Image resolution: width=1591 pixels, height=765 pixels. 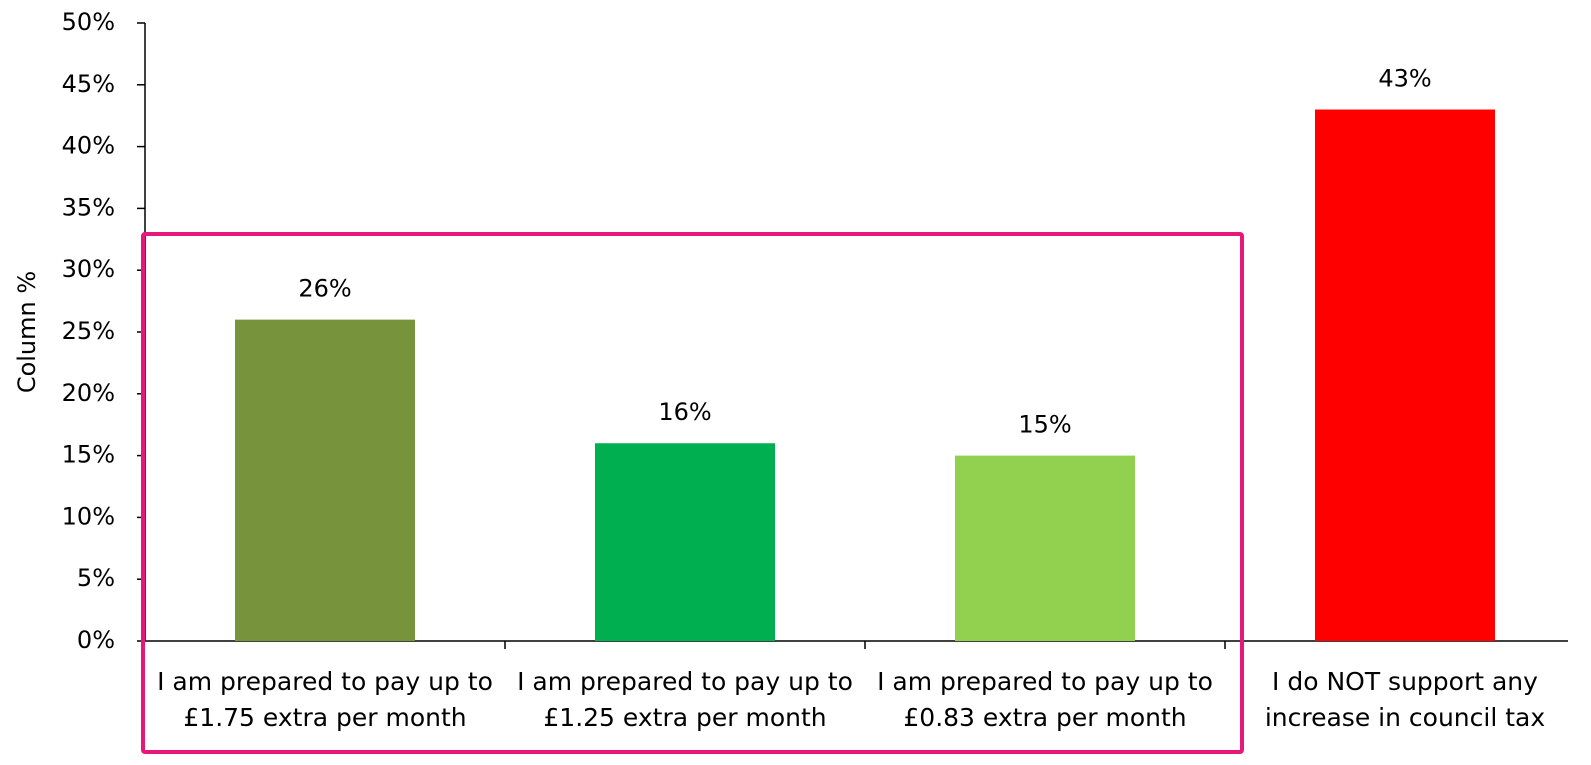 I want to click on y-tick-label: 5%, so click(x=96, y=578).